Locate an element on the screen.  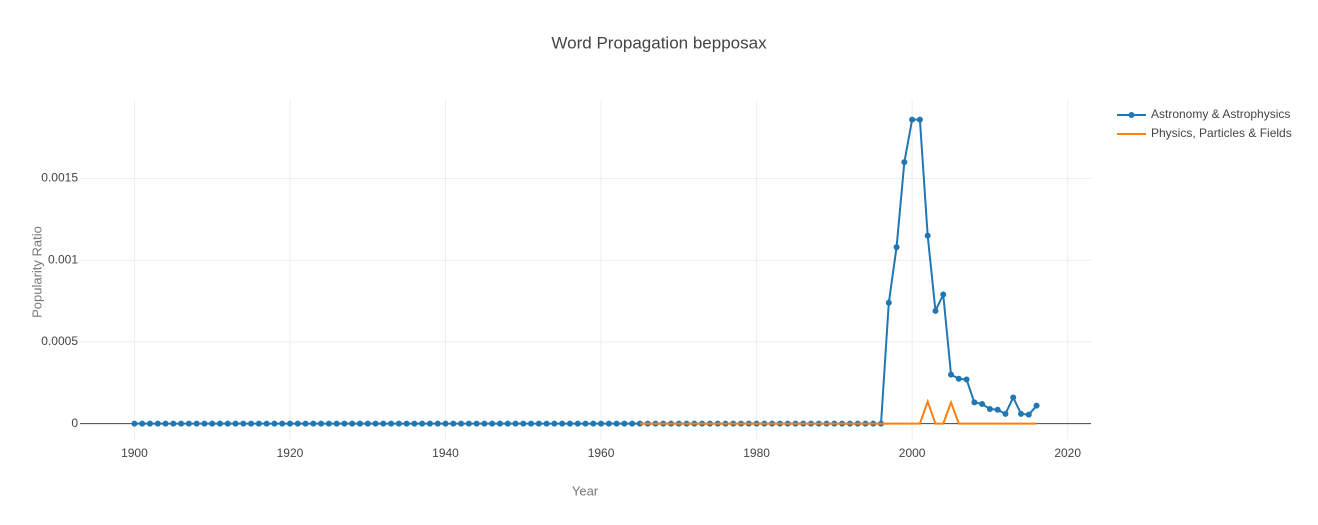
x-tick-label: 1940 is located at coordinates (445, 453).